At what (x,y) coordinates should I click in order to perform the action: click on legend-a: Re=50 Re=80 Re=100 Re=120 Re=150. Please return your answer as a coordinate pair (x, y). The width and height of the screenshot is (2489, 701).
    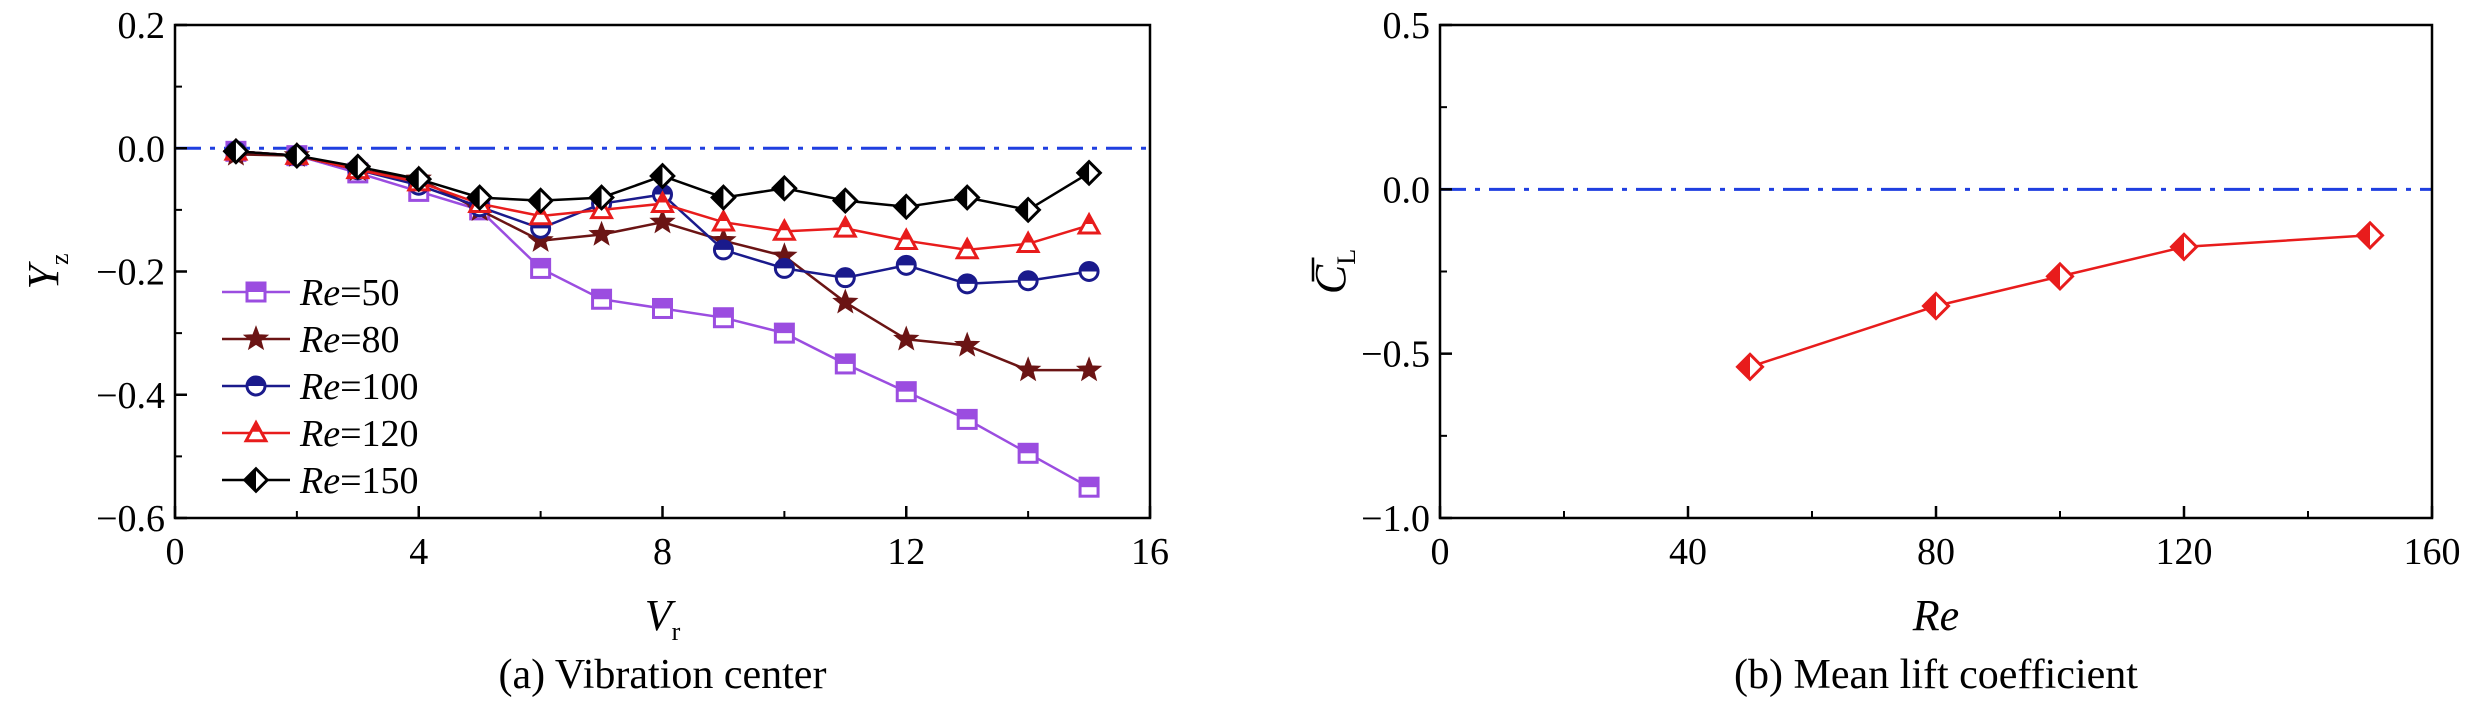
    Looking at the image, I should click on (320, 387).